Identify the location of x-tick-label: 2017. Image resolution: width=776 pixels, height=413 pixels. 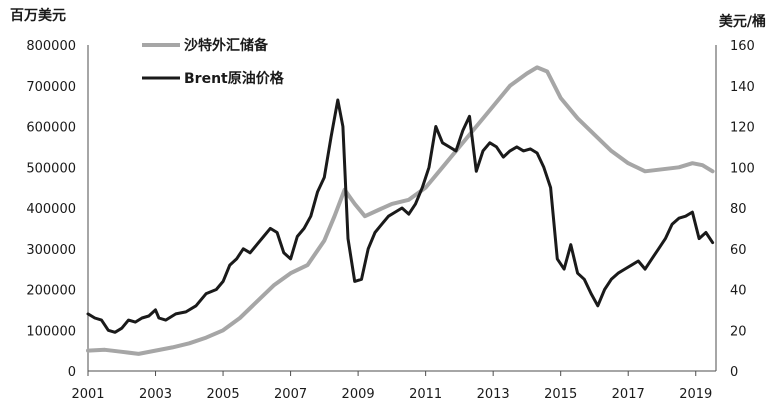
(628, 394).